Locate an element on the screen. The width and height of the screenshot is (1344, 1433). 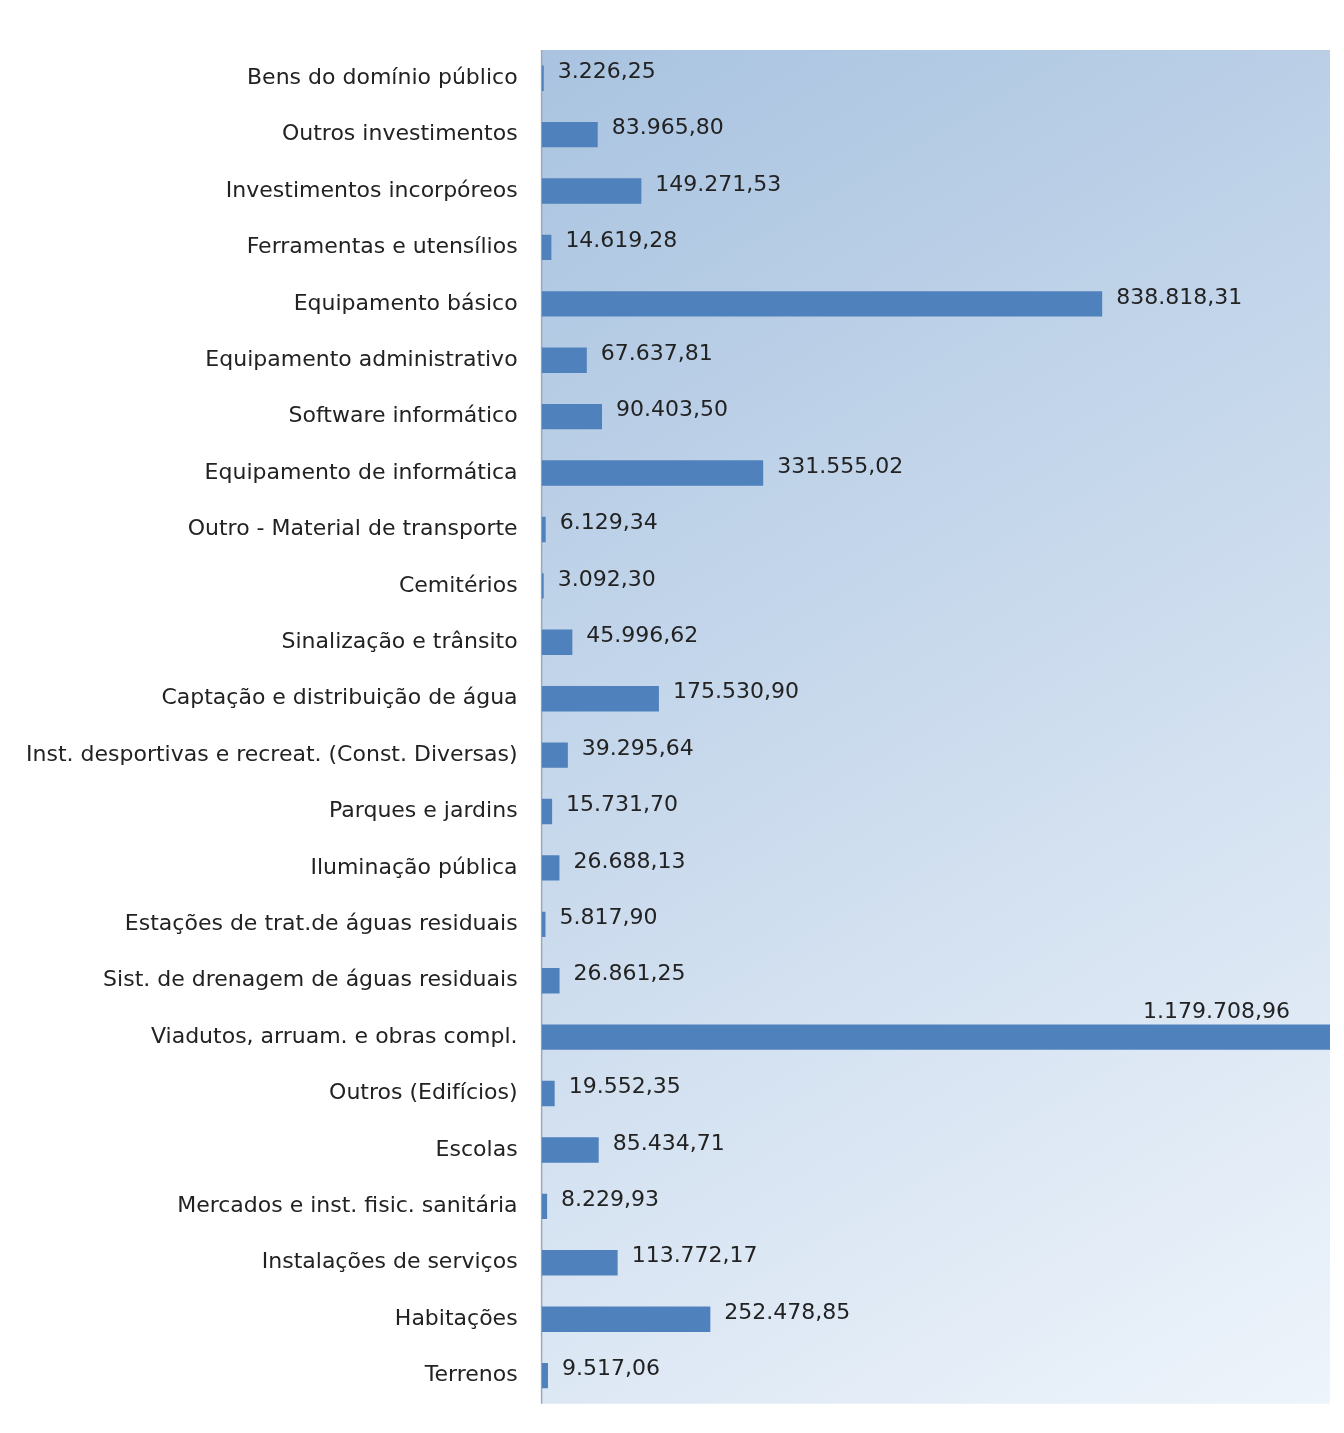
y-tick-label: Sinalização e trânsito is located at coordinates (399, 641).